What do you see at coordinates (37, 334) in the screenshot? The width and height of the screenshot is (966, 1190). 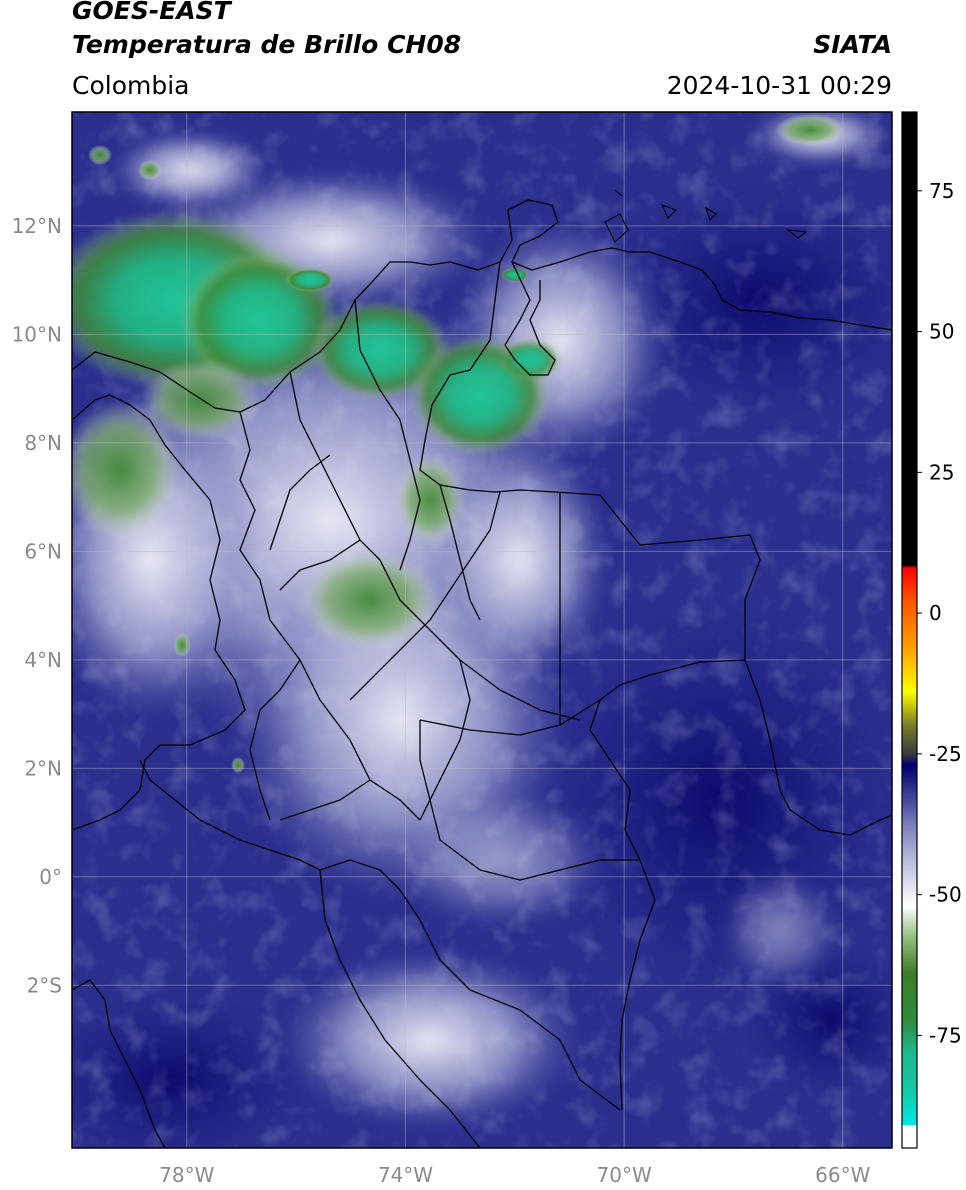 I see `lat-tick-label: 10°N` at bounding box center [37, 334].